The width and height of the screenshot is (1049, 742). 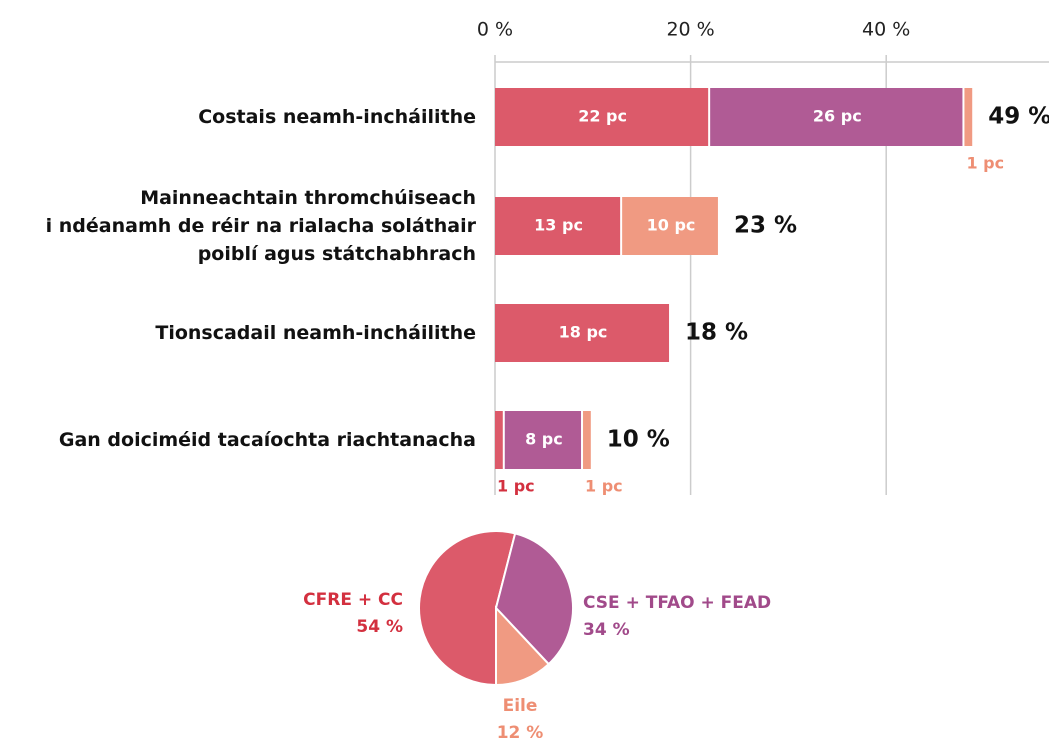 What do you see at coordinates (315, 333) in the screenshot?
I see `category-label: Tionscadail neamh-incháilithe` at bounding box center [315, 333].